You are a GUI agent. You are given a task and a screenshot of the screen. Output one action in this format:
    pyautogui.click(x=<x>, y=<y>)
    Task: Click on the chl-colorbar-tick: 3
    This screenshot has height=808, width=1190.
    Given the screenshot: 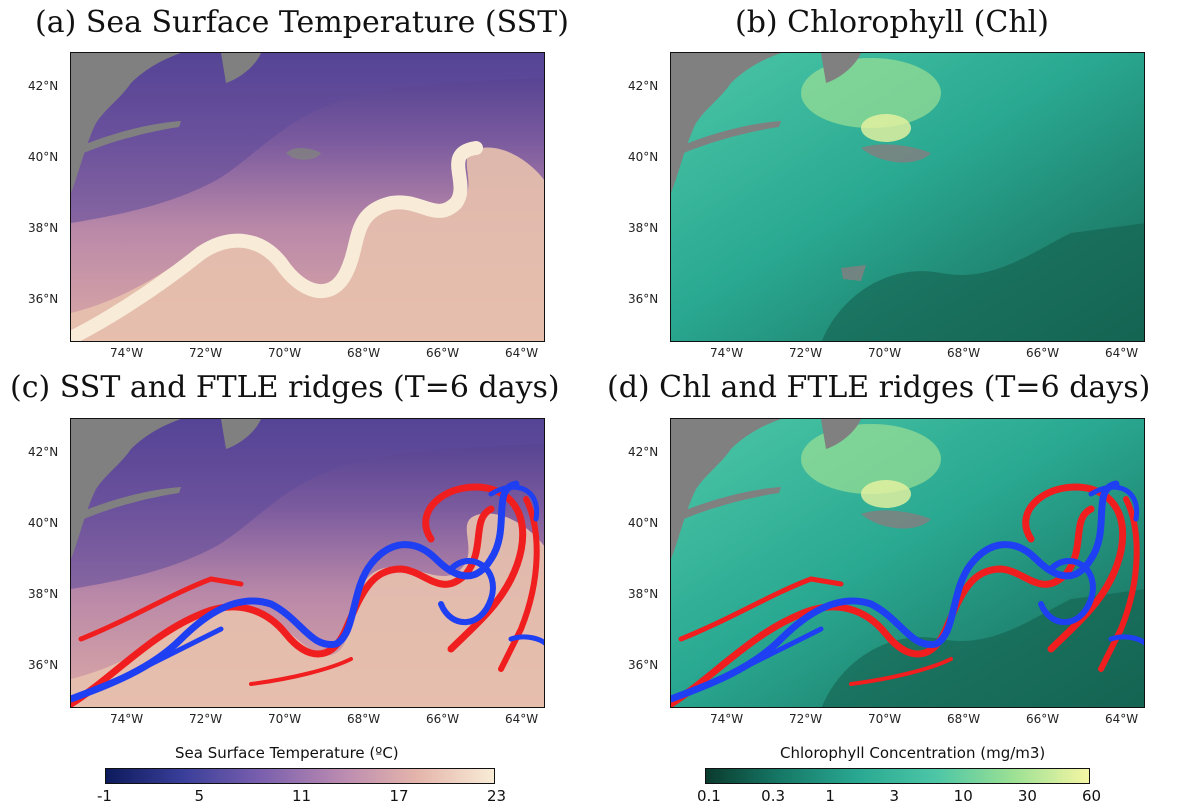 What is the action you would take?
    pyautogui.click(x=894, y=796)
    